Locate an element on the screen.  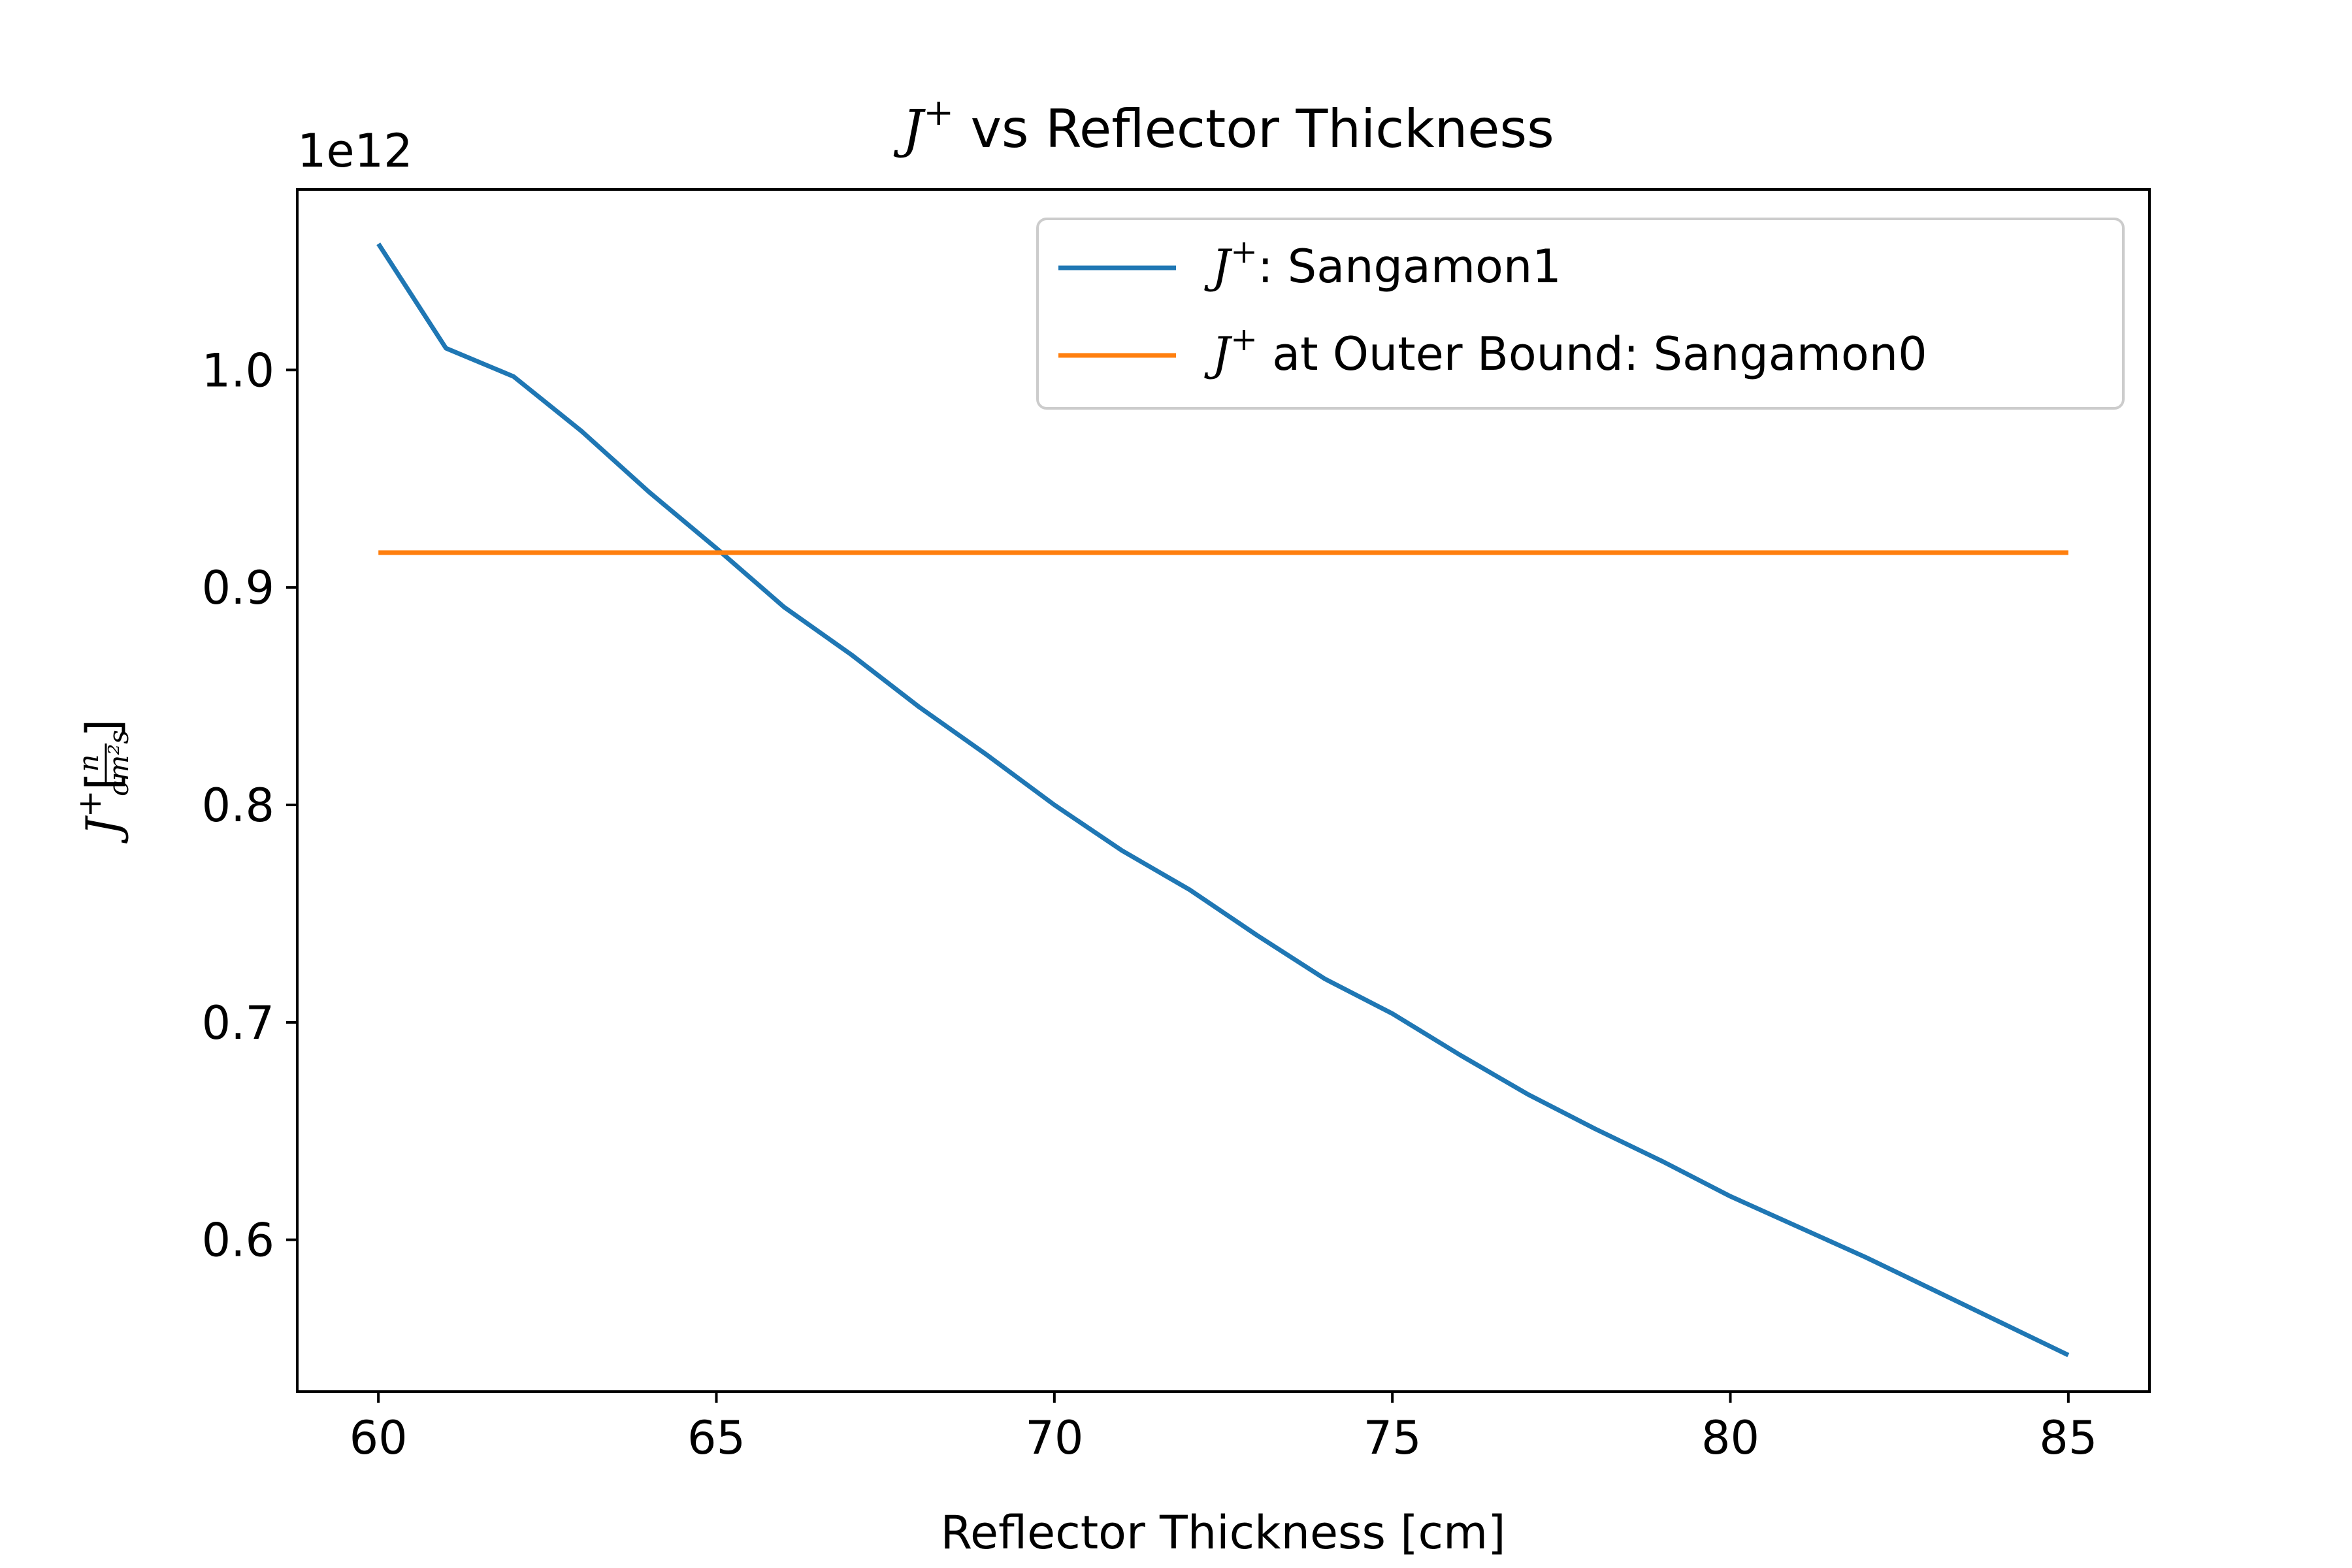
legend-entry-1: J+ at Outer Bound: Sangamon0 is located at coordinates (1565, 350).